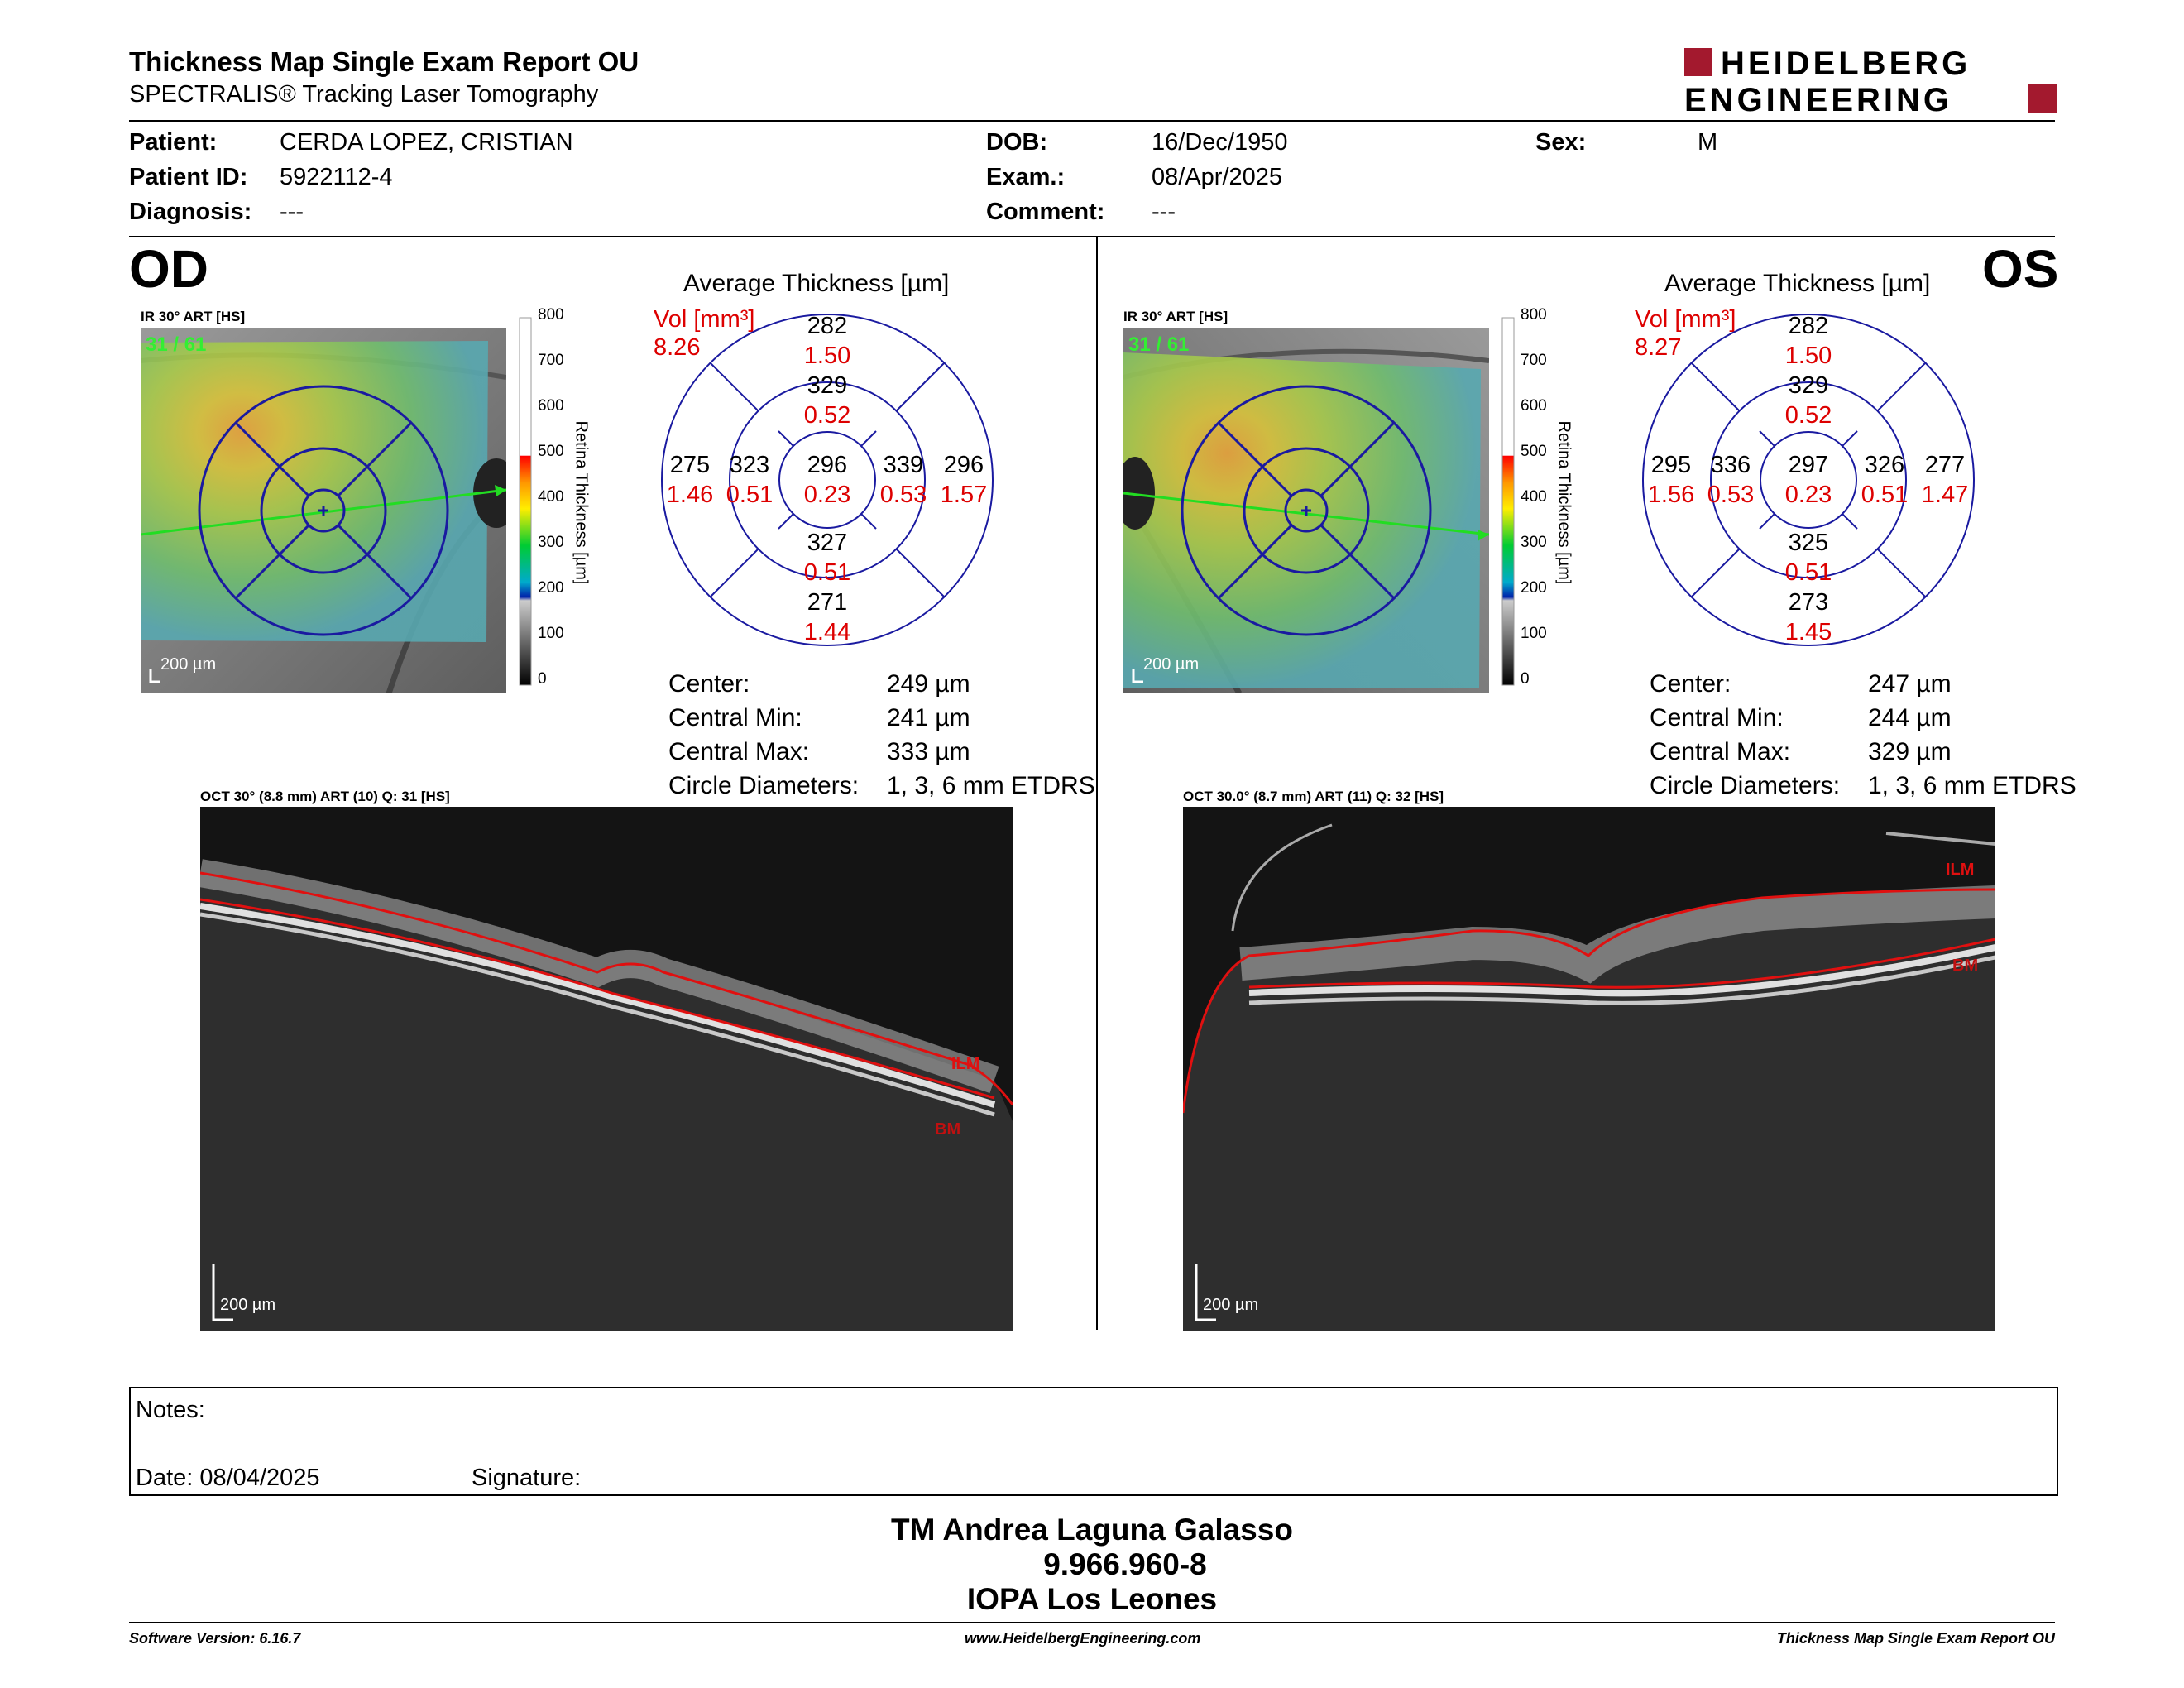 The image size is (2184, 1688). Describe the element at coordinates (1159, 344) in the screenshot. I see `frame-count-os: 31 / 61` at that location.